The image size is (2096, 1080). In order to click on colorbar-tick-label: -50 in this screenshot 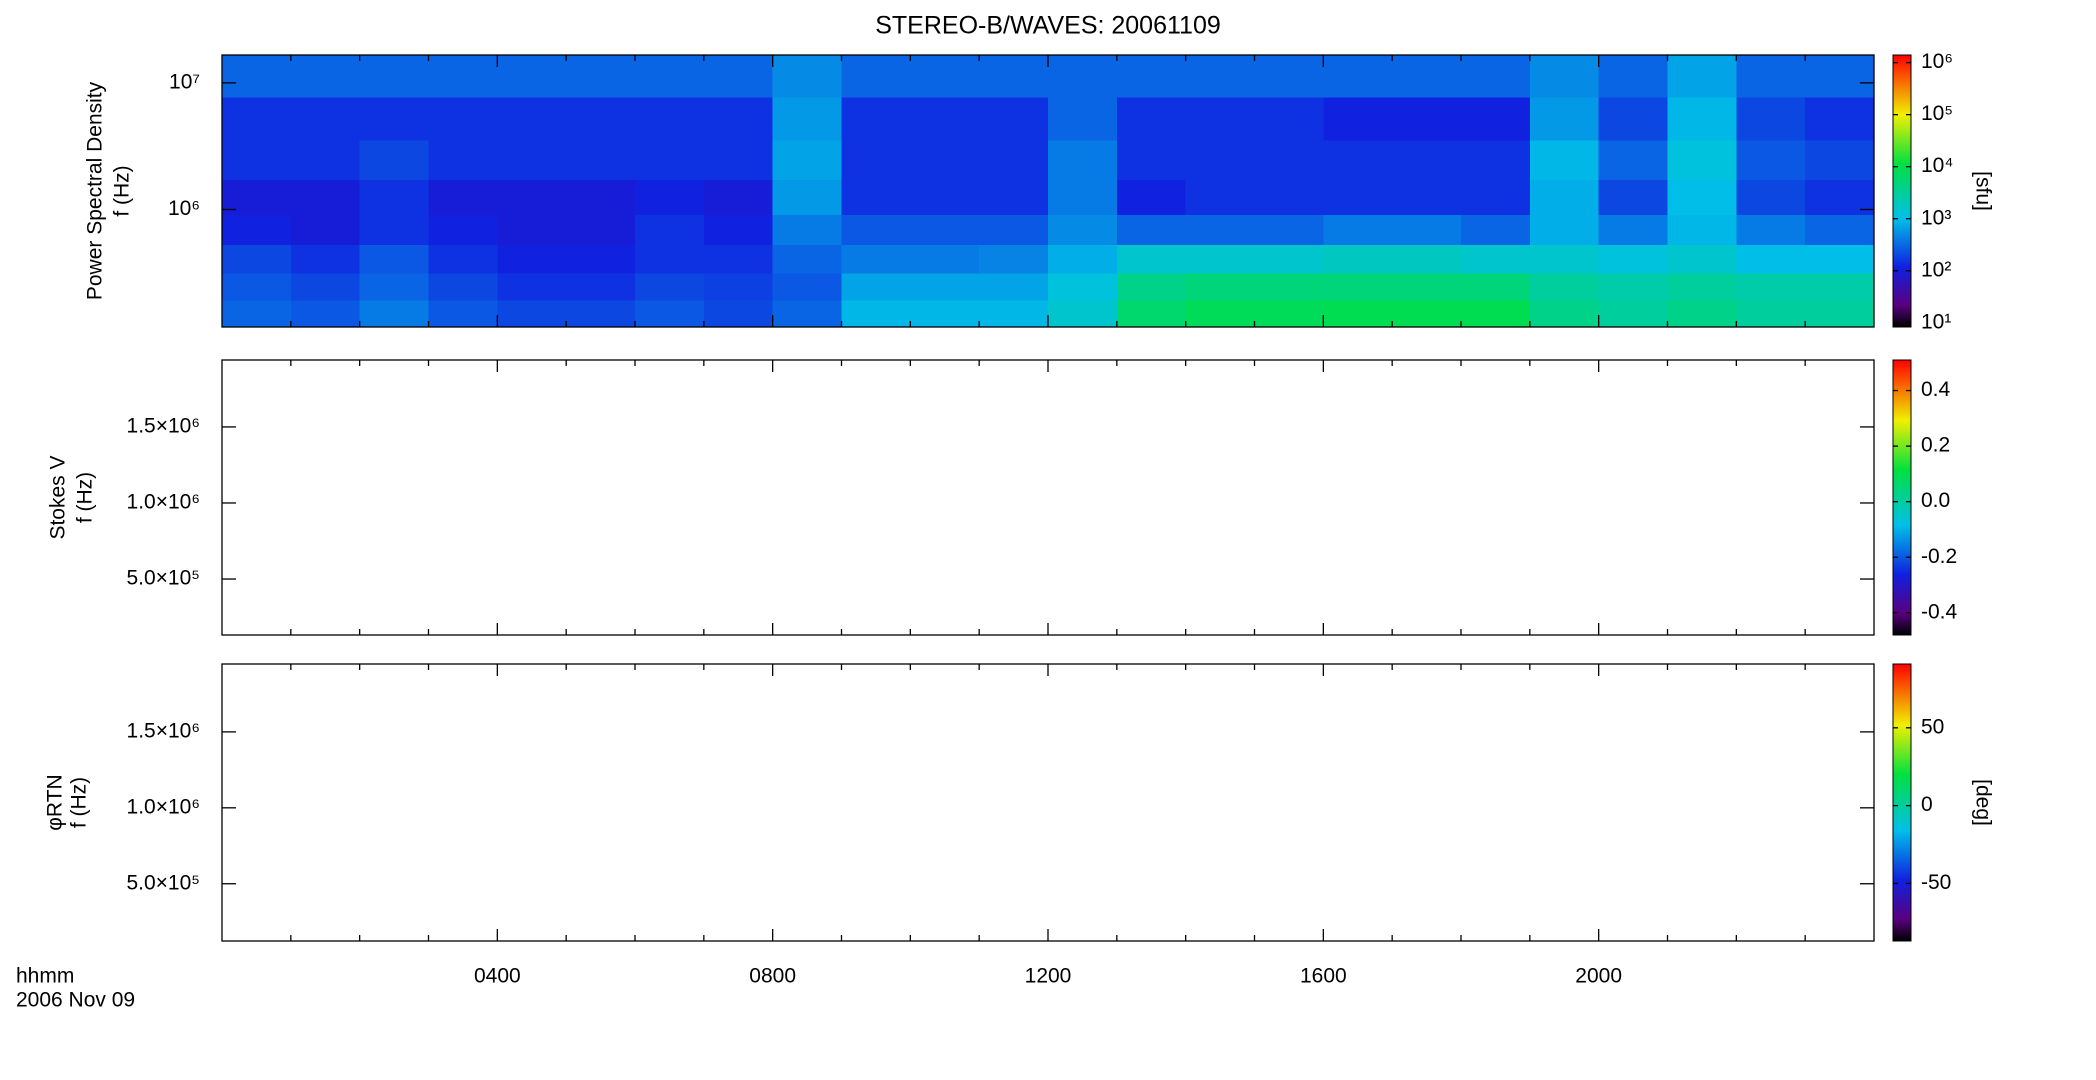, I will do `click(1936, 882)`.